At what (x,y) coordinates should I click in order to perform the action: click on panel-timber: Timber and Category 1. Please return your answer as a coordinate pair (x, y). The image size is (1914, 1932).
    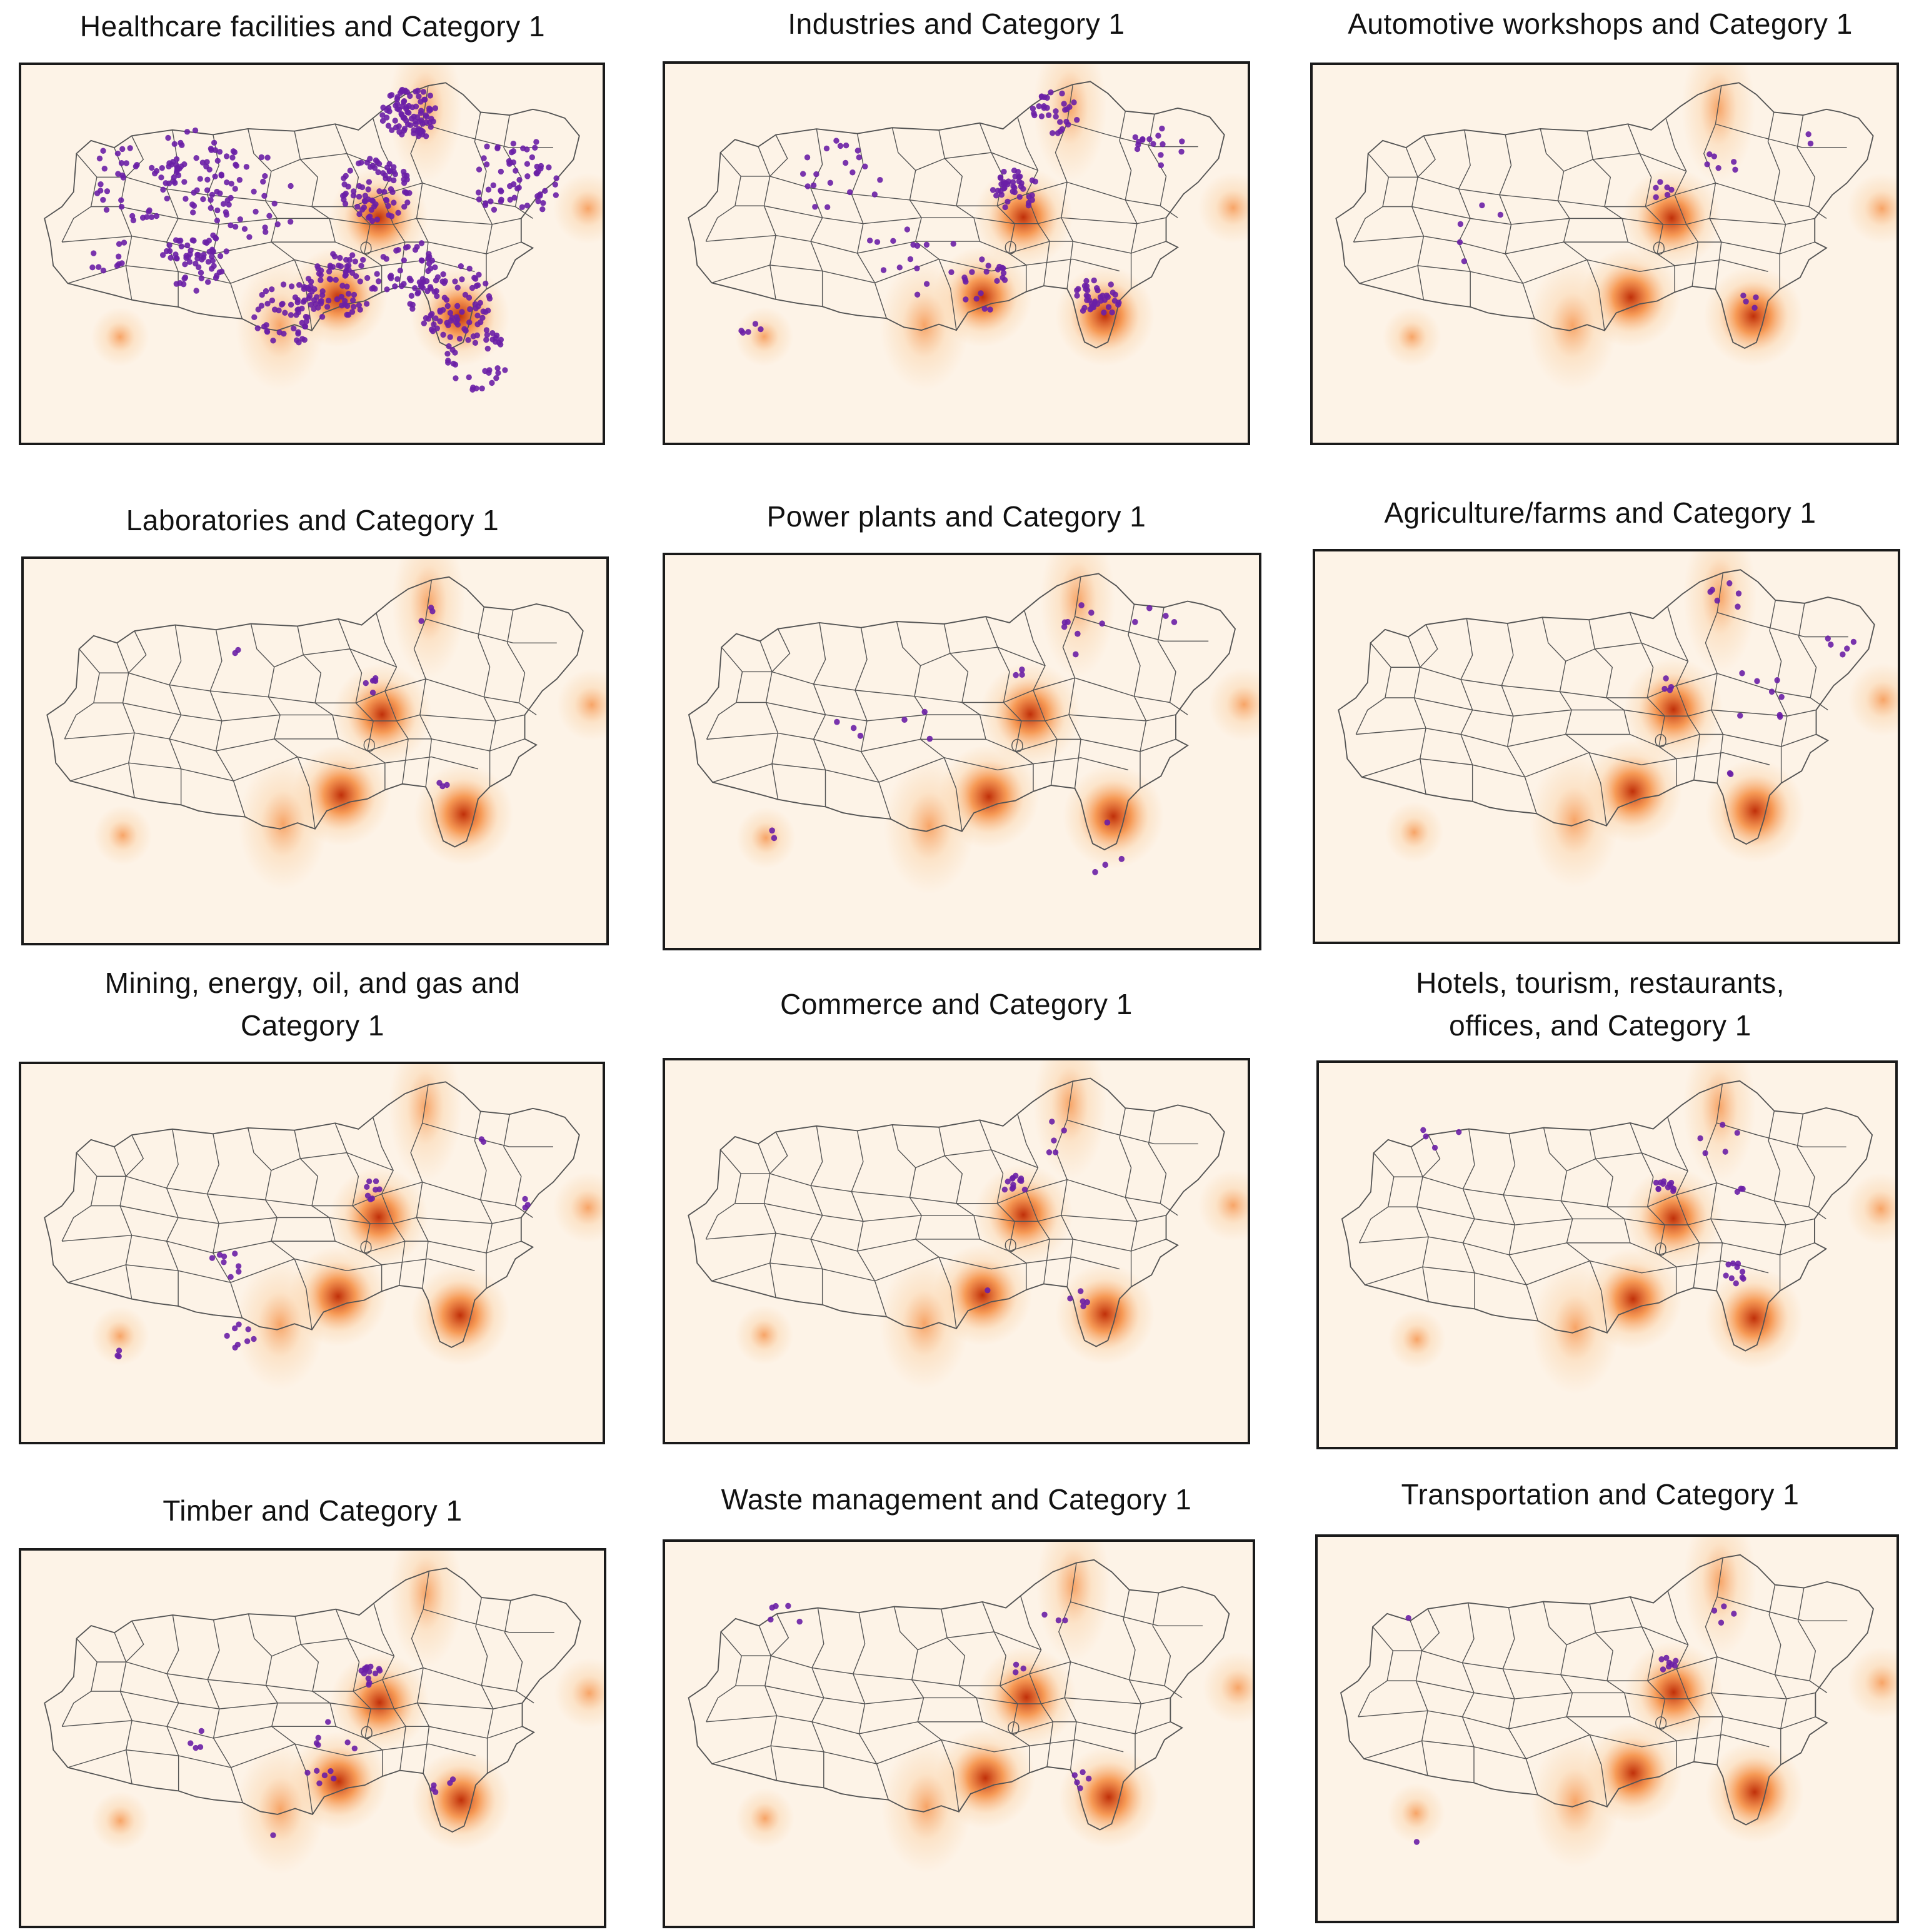
    Looking at the image, I should click on (313, 1707).